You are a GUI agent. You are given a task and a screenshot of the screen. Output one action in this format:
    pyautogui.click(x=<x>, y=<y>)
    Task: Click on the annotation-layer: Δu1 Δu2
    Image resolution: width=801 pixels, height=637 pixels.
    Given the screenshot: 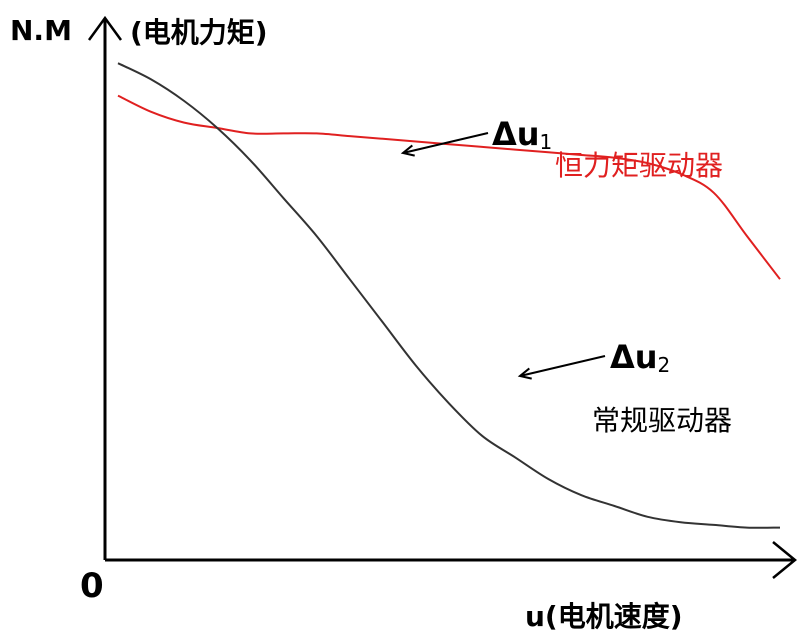 What is the action you would take?
    pyautogui.click(x=535, y=247)
    